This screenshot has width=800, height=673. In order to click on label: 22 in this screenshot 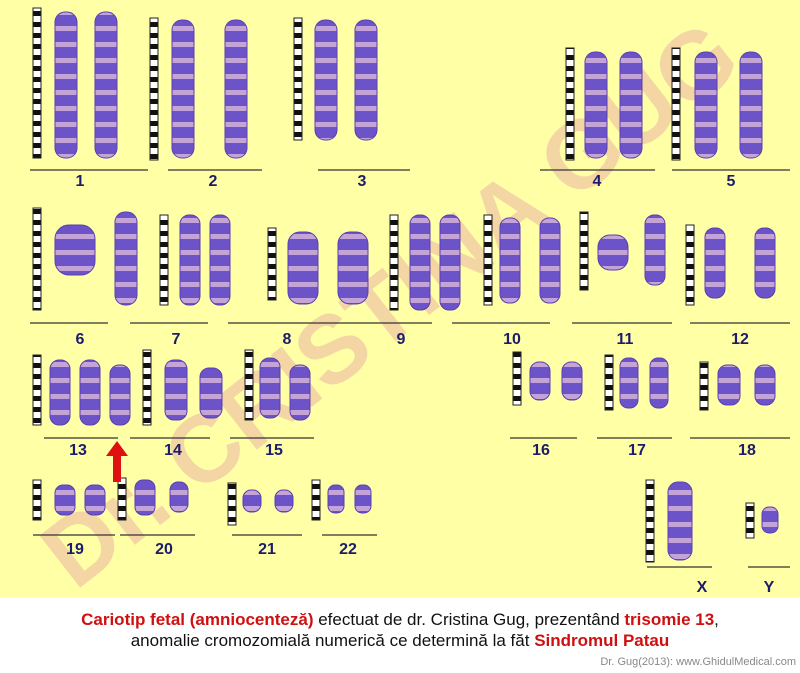, I will do `click(348, 549)`.